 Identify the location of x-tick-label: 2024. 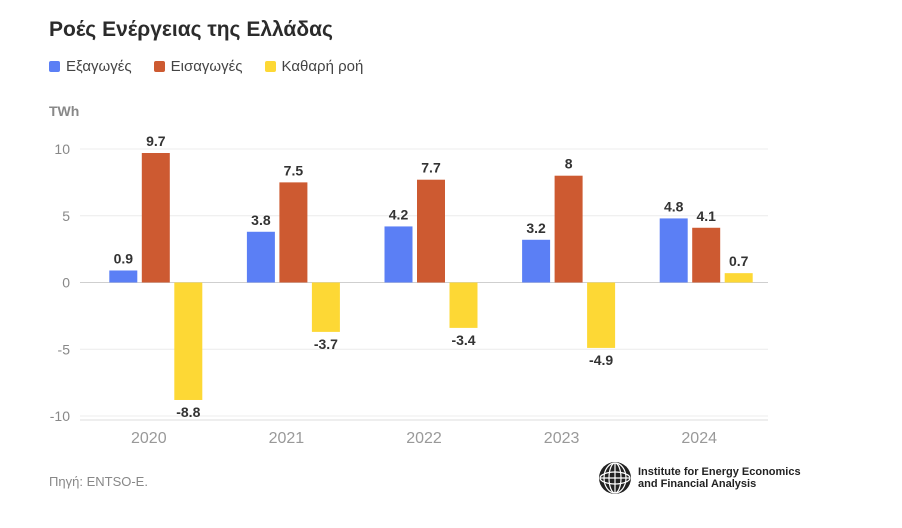
(699, 438).